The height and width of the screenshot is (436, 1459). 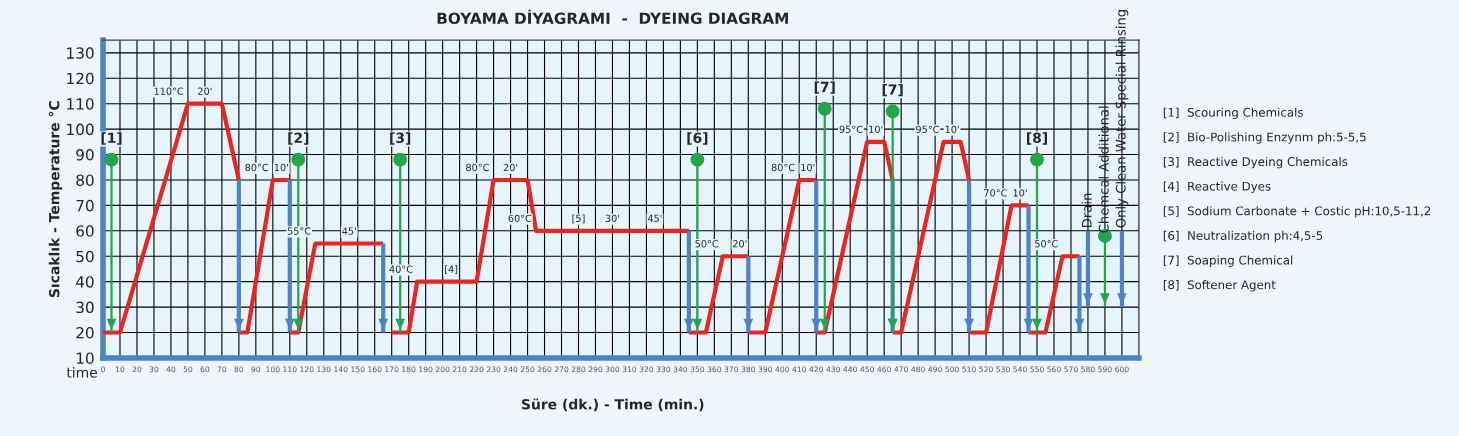 I want to click on y-tick-label: 120, so click(x=80, y=78).